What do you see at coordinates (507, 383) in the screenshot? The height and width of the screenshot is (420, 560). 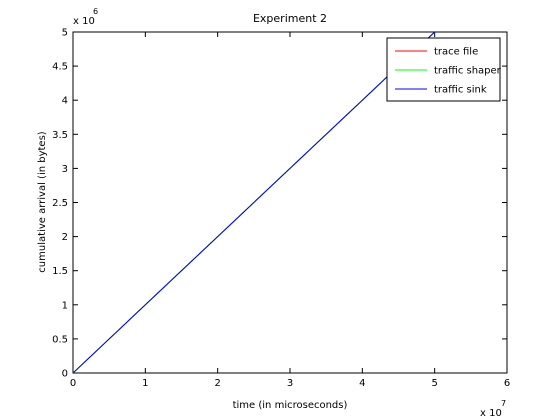 I see `x-tick-label: 6` at bounding box center [507, 383].